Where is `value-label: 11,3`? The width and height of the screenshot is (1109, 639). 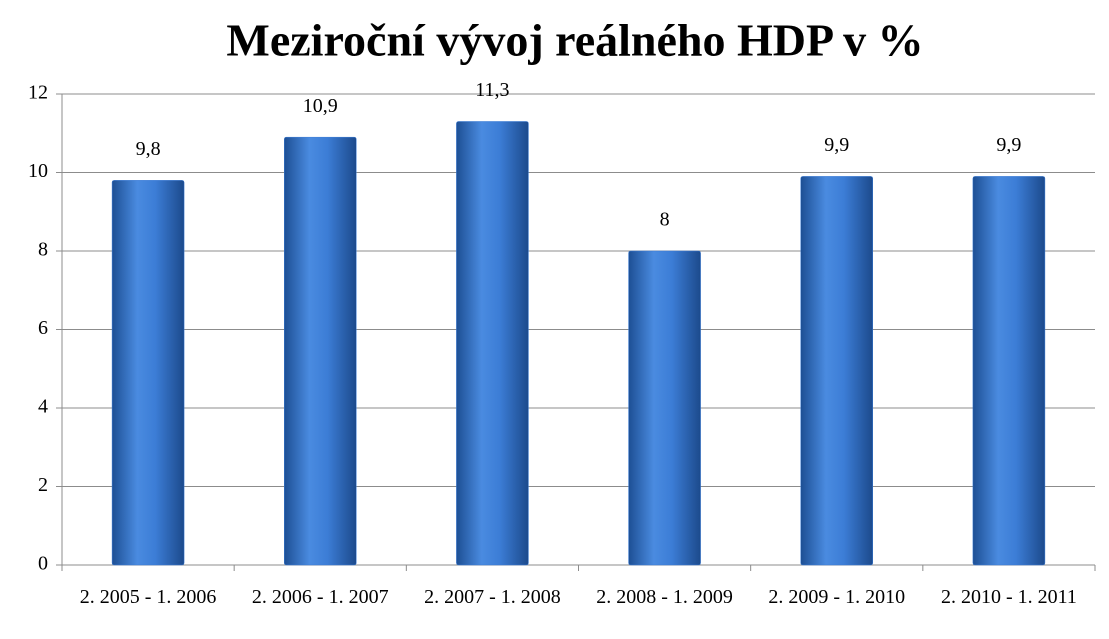 value-label: 11,3 is located at coordinates (492, 90).